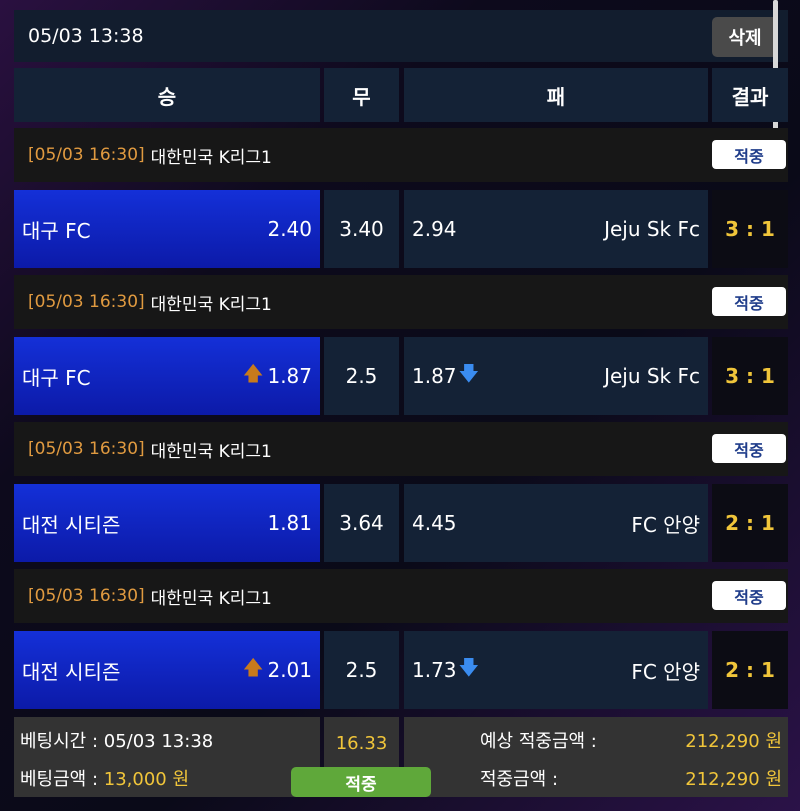  I want to click on column-header-win: 승, so click(167, 95).